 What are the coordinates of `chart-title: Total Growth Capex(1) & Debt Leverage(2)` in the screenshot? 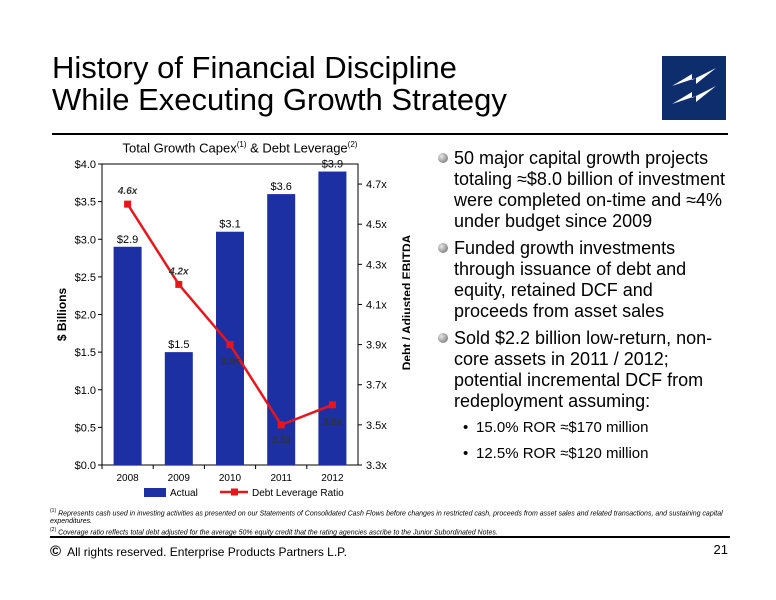 It's located at (240, 147).